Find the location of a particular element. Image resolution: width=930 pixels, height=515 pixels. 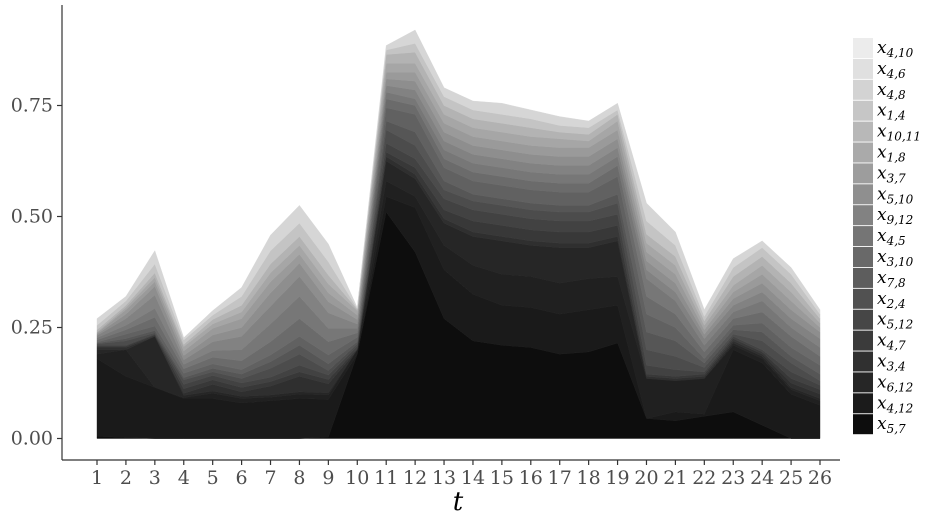

legend-label-4-8: x4,8 is located at coordinates (891, 91).